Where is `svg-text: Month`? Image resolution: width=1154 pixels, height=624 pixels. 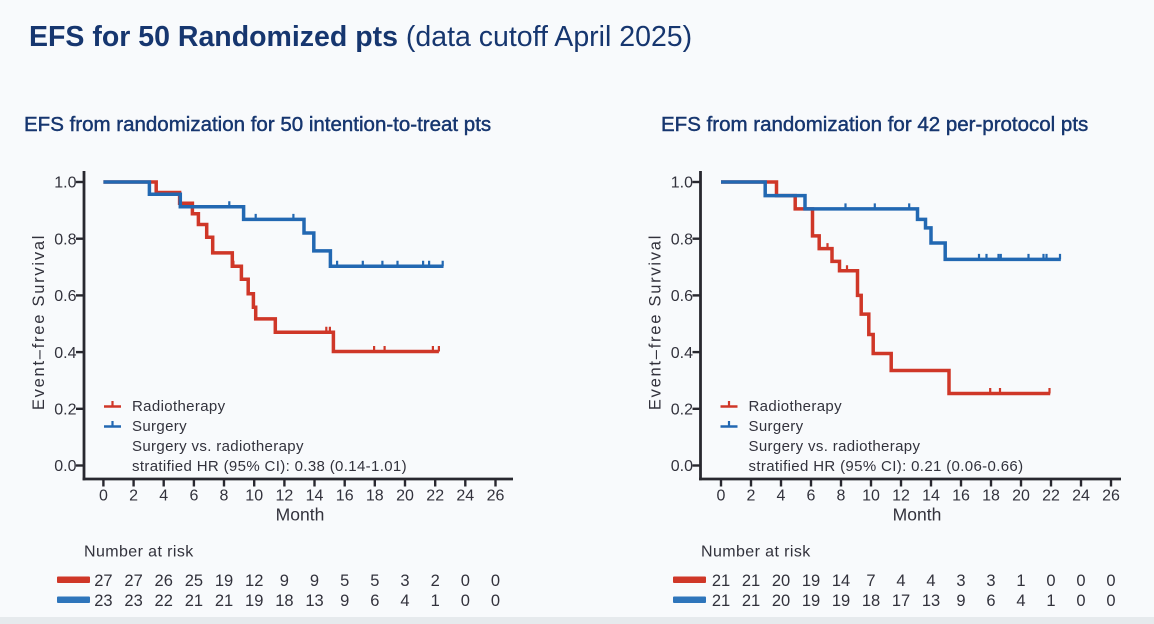 svg-text: Month is located at coordinates (917, 515).